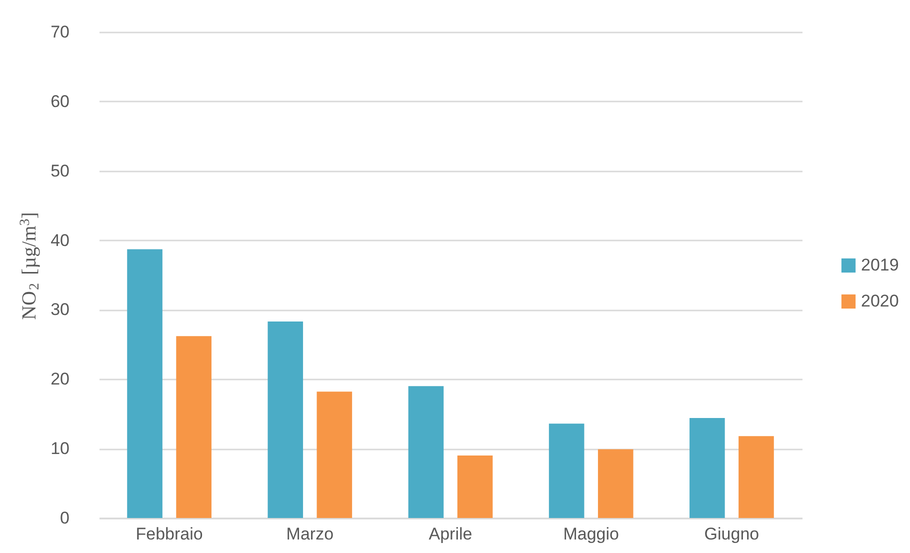 The image size is (910, 553). I want to click on y-tick-label: 70, so click(60, 32).